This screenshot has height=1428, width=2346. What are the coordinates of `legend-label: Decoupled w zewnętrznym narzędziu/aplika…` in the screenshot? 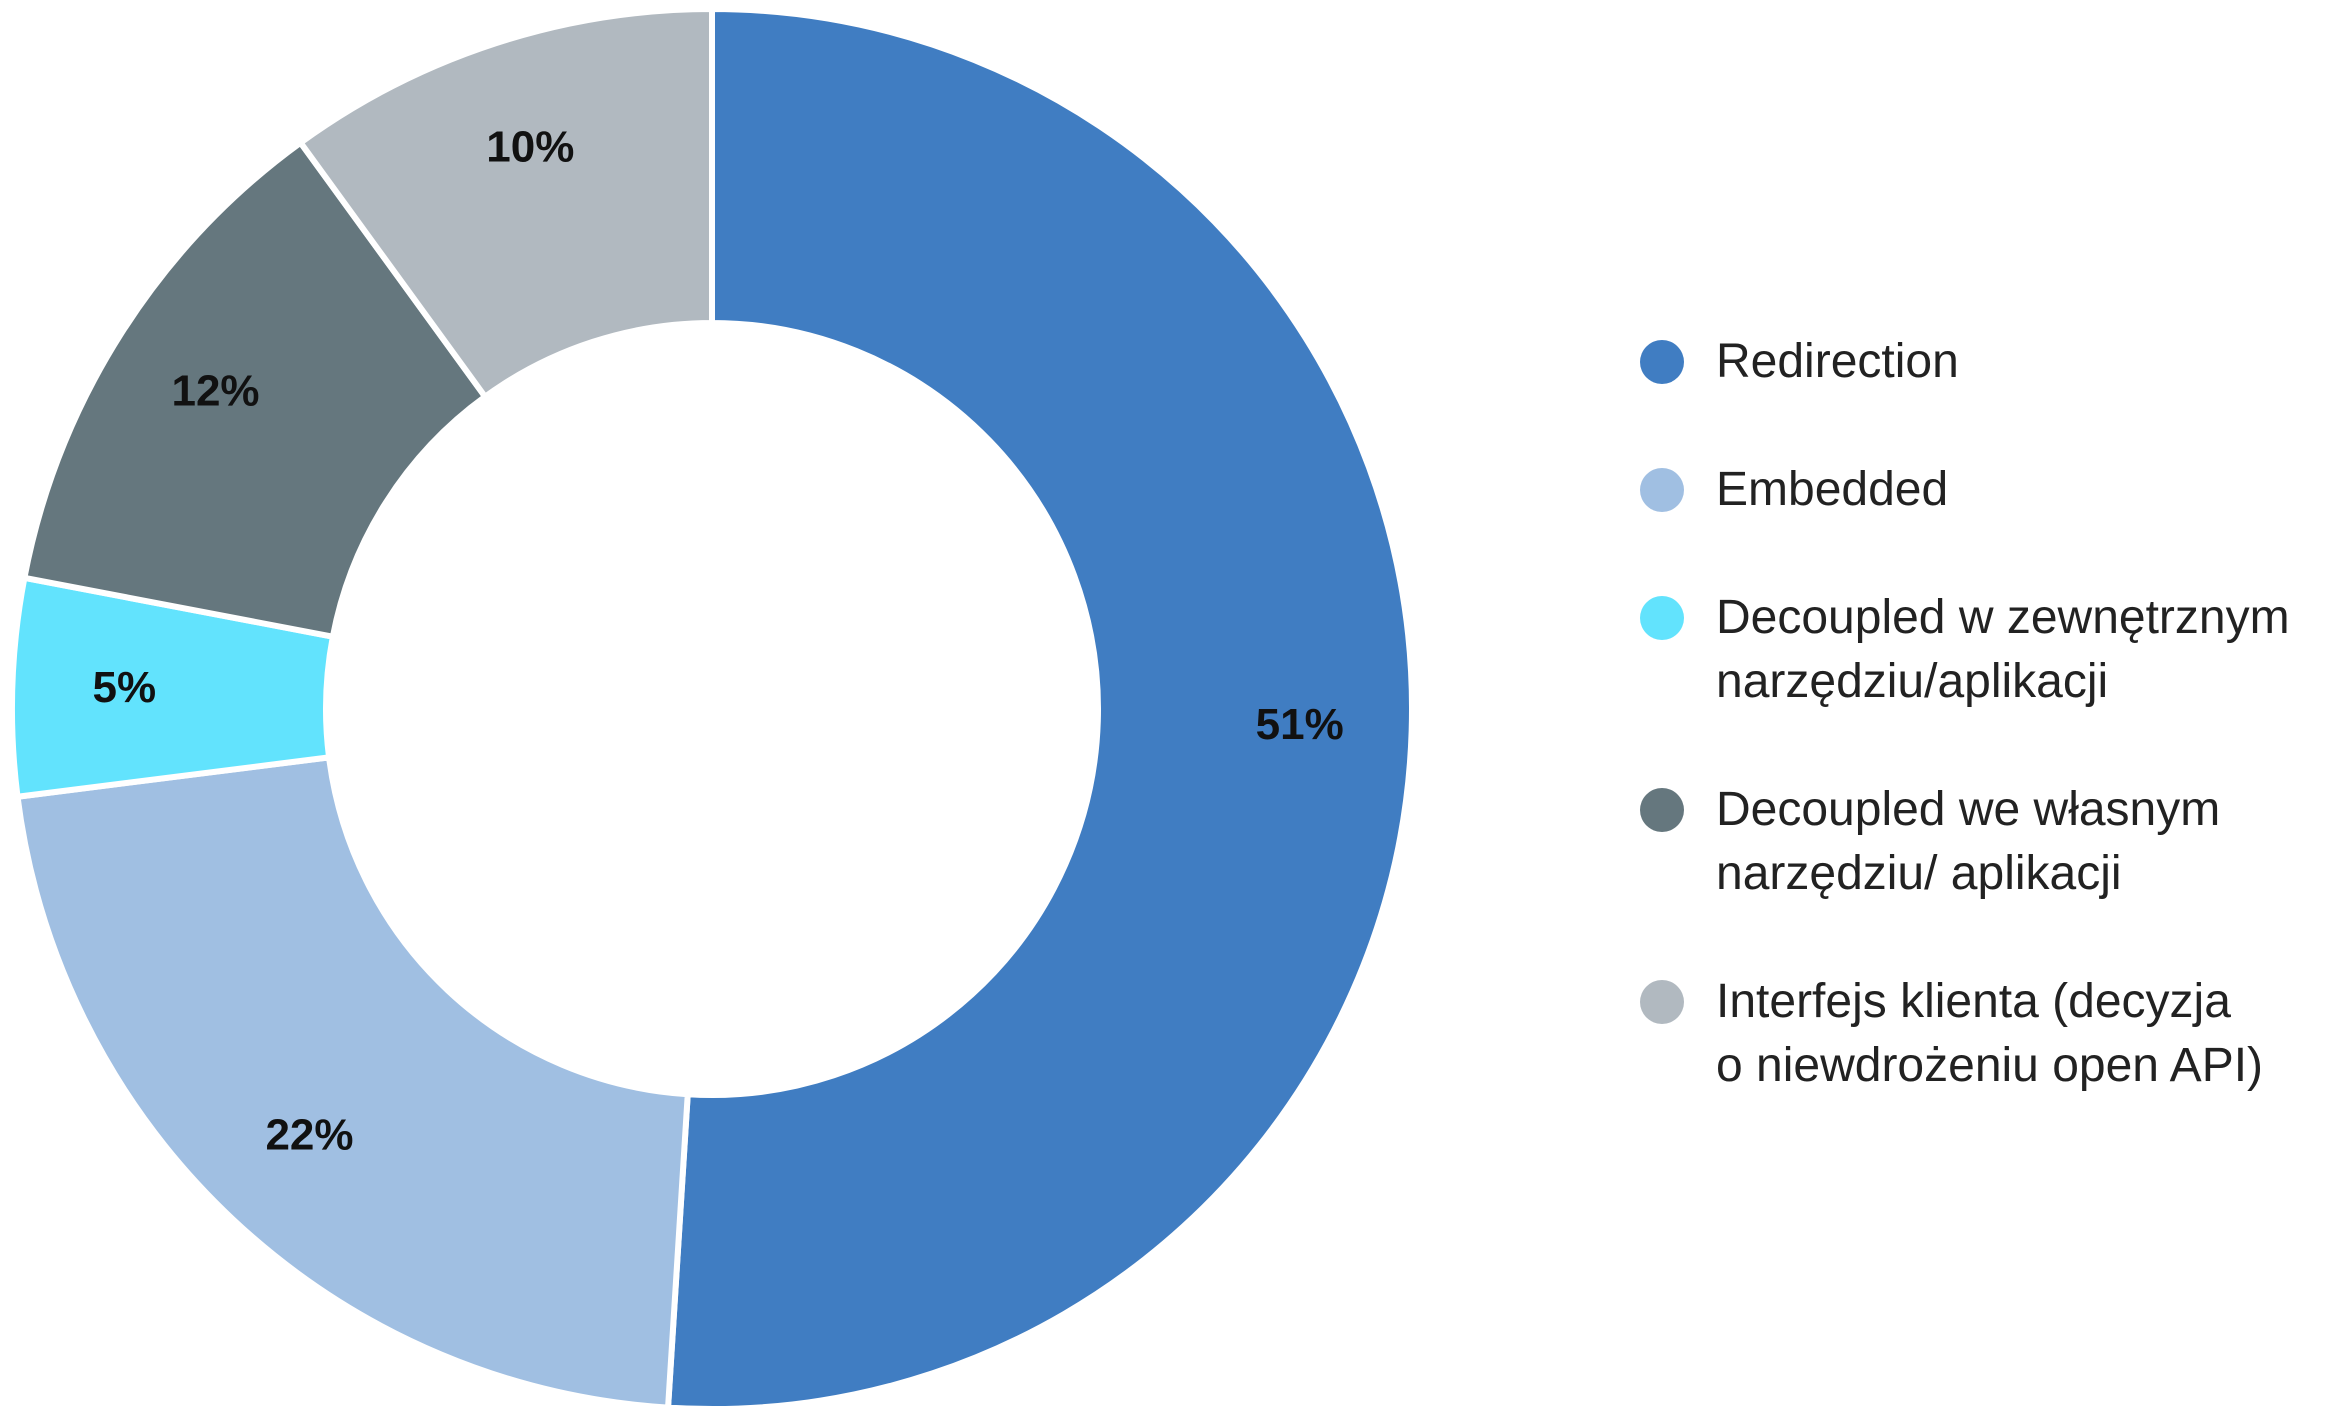 It's located at (2003, 649).